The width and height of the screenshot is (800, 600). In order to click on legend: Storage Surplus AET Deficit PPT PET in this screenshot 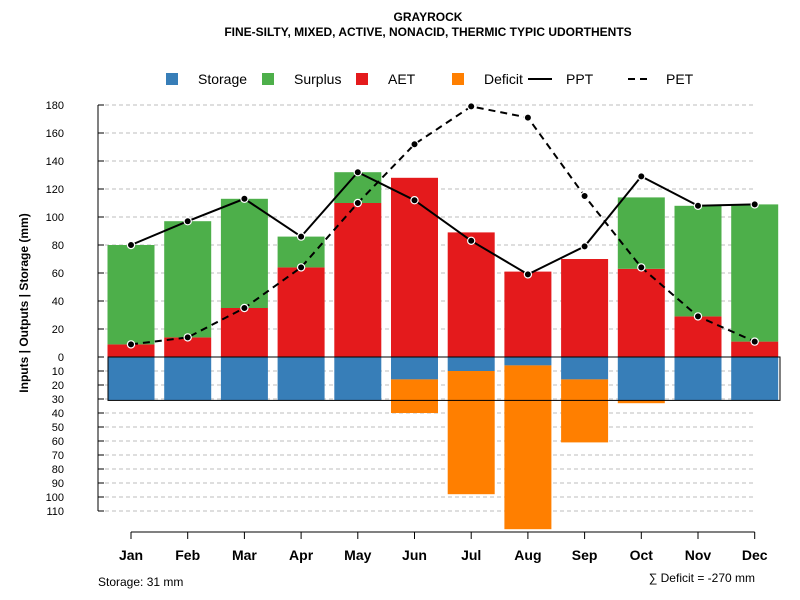, I will do `click(430, 79)`.